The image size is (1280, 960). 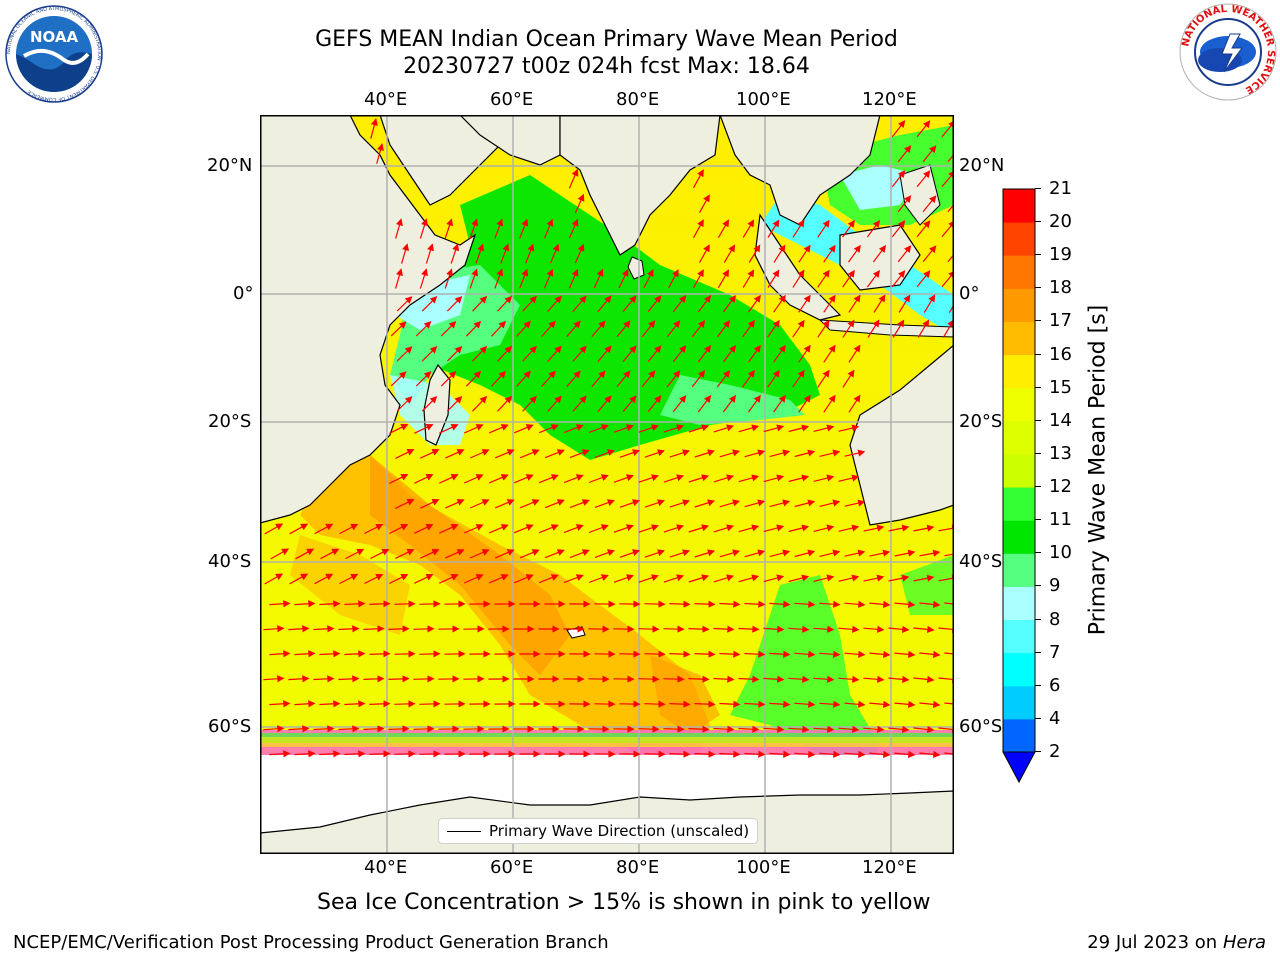 I want to click on green-region-southeast, so click(x=927, y=585).